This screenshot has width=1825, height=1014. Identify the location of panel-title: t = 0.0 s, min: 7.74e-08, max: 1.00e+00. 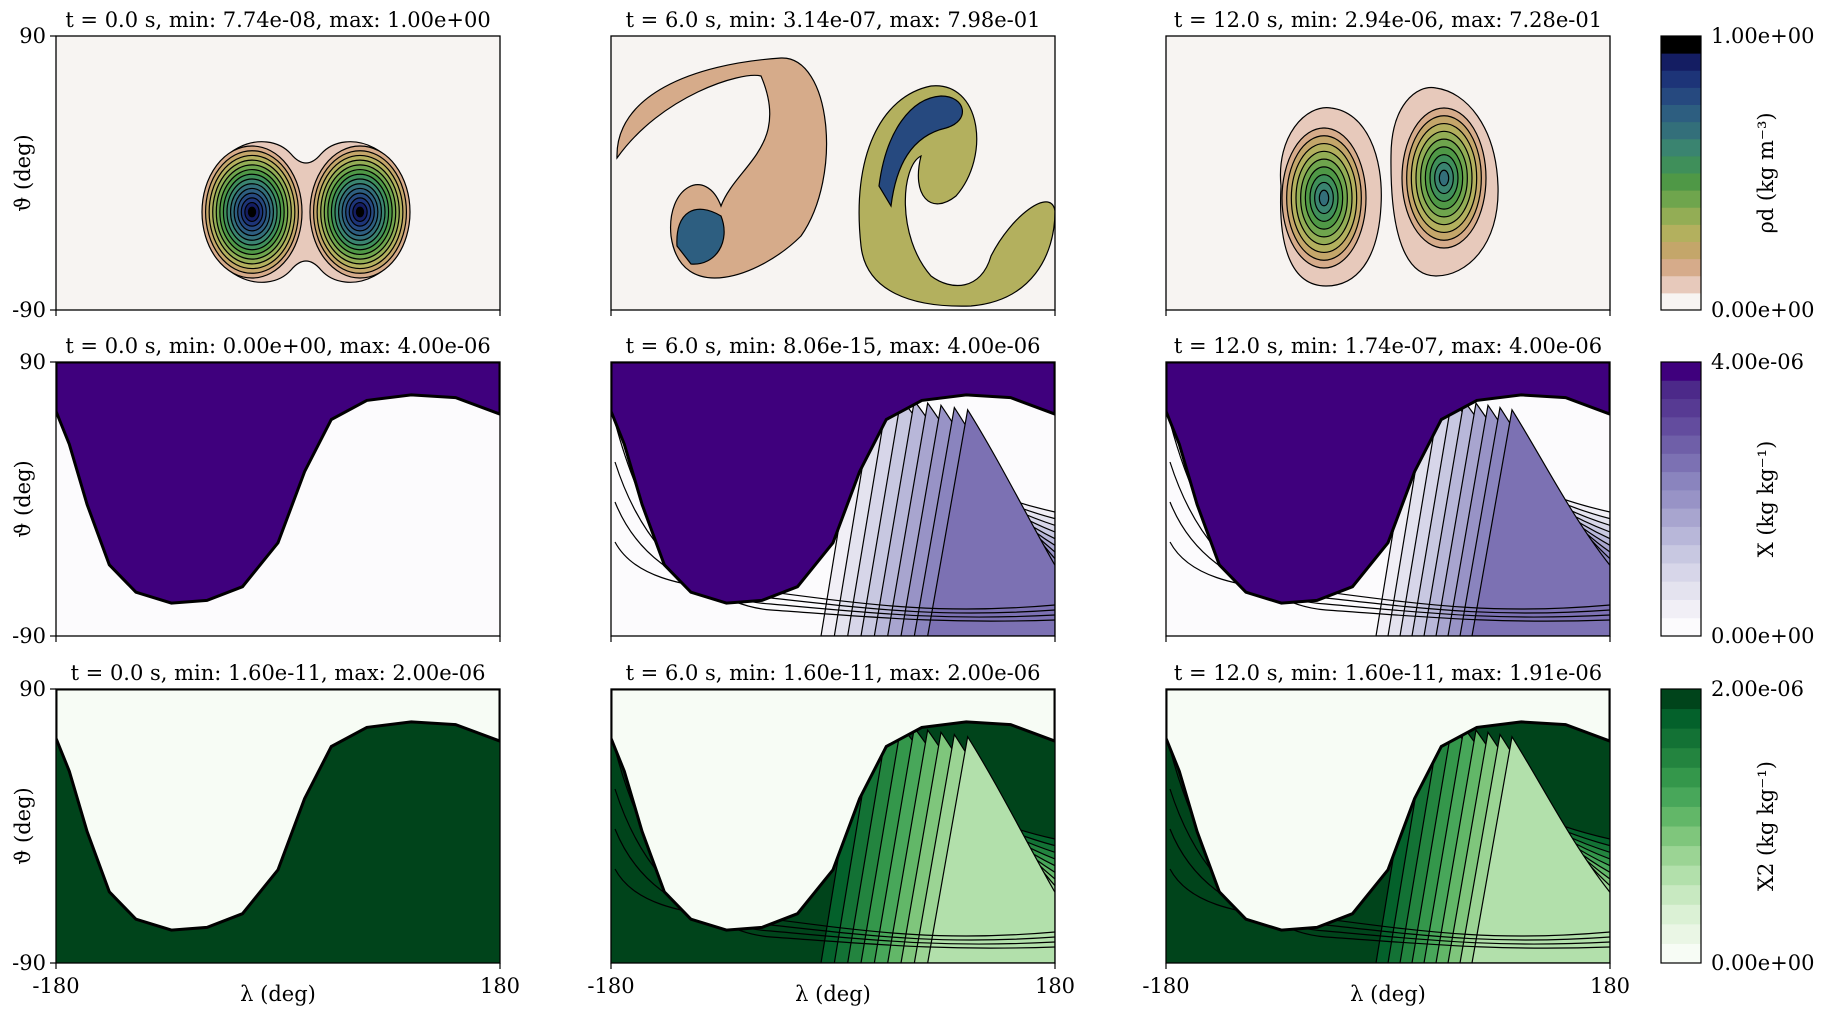
(277, 20).